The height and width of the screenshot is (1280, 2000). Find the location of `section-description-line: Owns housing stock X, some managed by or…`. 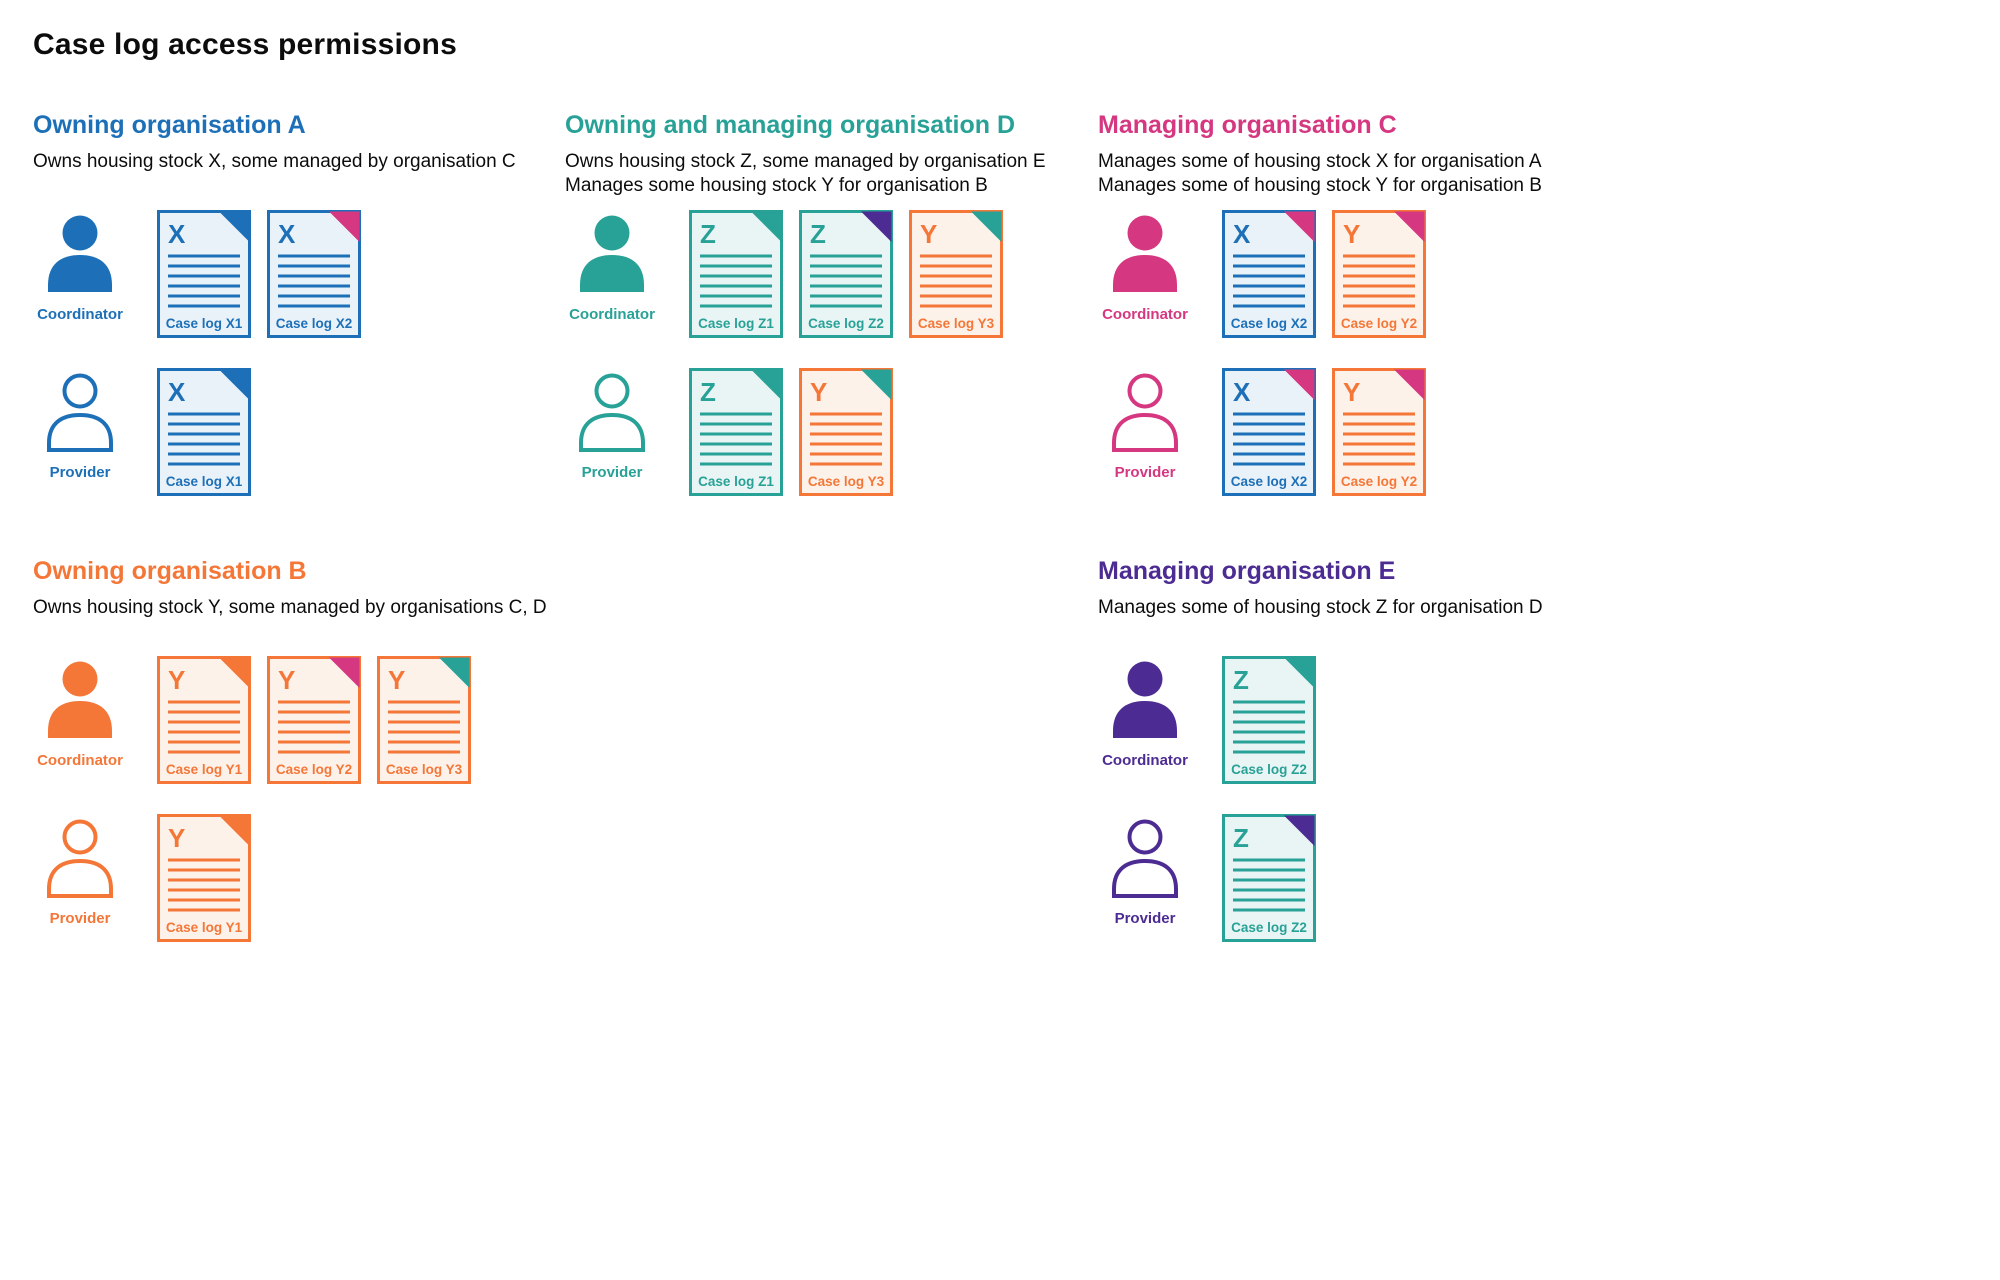

section-description-line: Owns housing stock X, some managed by or… is located at coordinates (274, 161).